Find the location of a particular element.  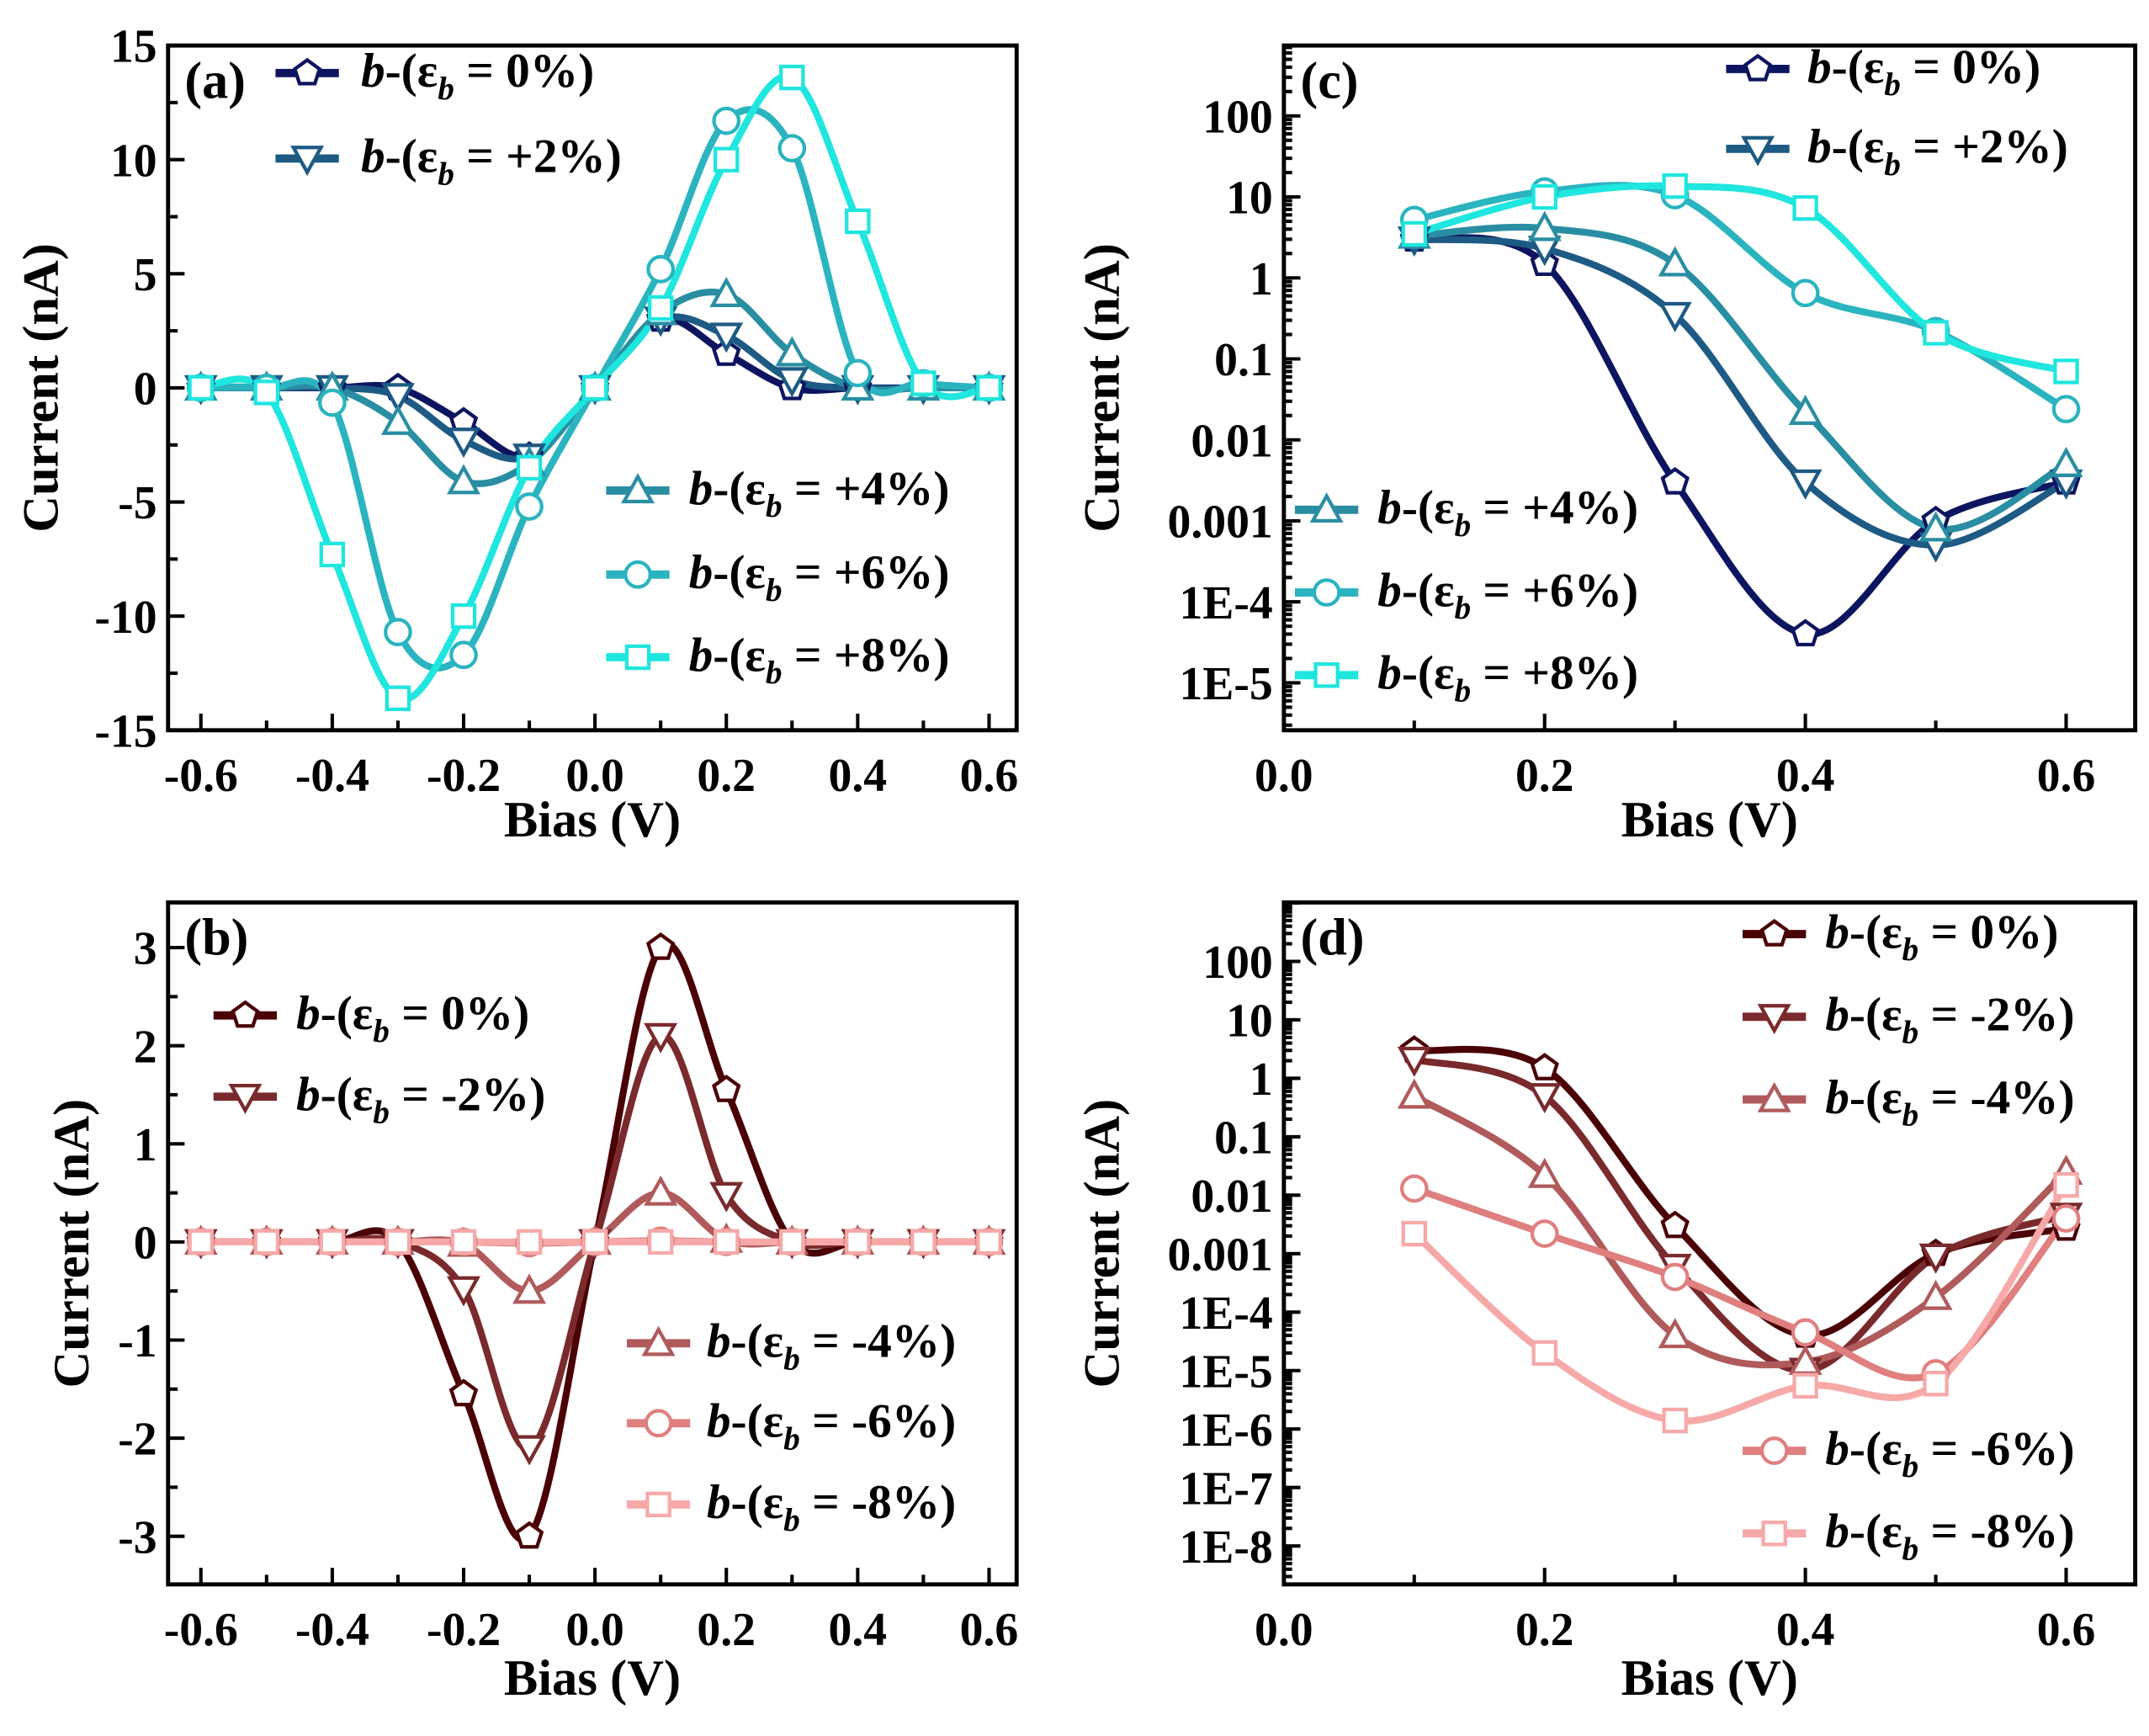

y-tick-label: -10 is located at coordinates (125, 618).